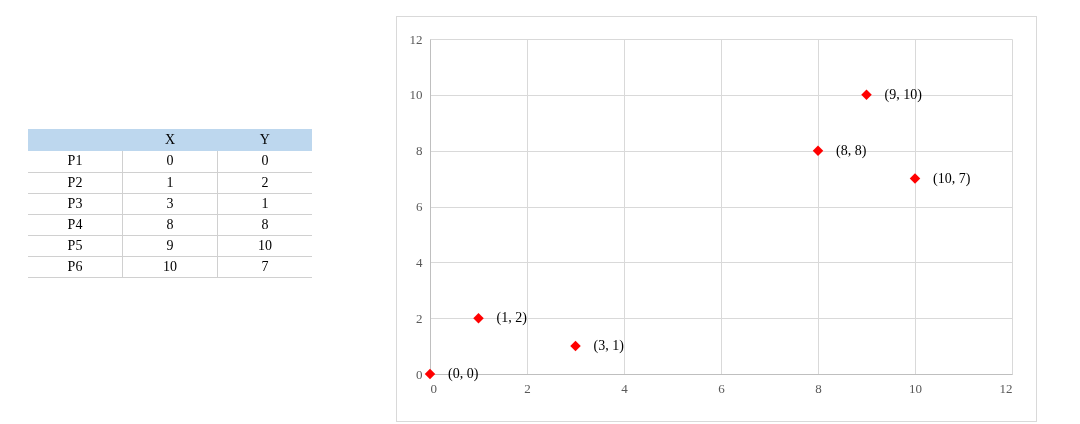 The image size is (1080, 424). I want to click on text: Y, so click(264, 140).